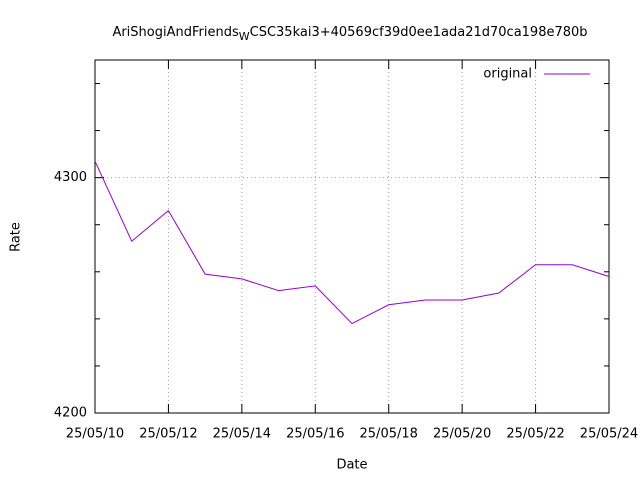 This screenshot has width=640, height=480. I want to click on title-subscript: W, so click(244, 36).